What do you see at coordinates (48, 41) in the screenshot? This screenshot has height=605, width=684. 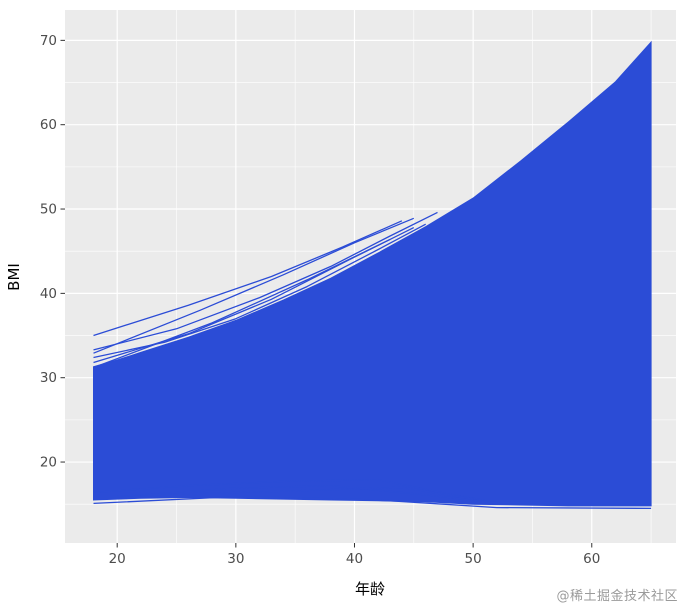 I see `y-tick-label: 70` at bounding box center [48, 41].